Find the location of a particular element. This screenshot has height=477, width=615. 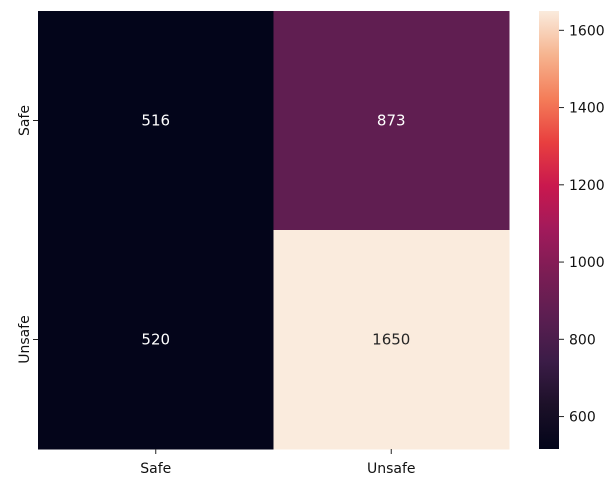

heatmap-cell-value: 1650 is located at coordinates (391, 340).